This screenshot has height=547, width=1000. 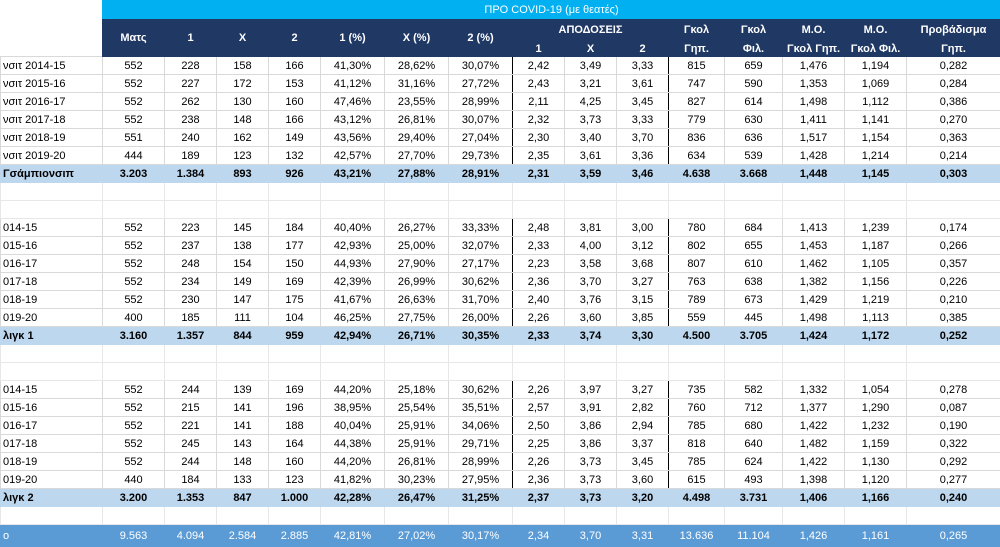 I want to click on cell: 26,99%, so click(x=417, y=282).